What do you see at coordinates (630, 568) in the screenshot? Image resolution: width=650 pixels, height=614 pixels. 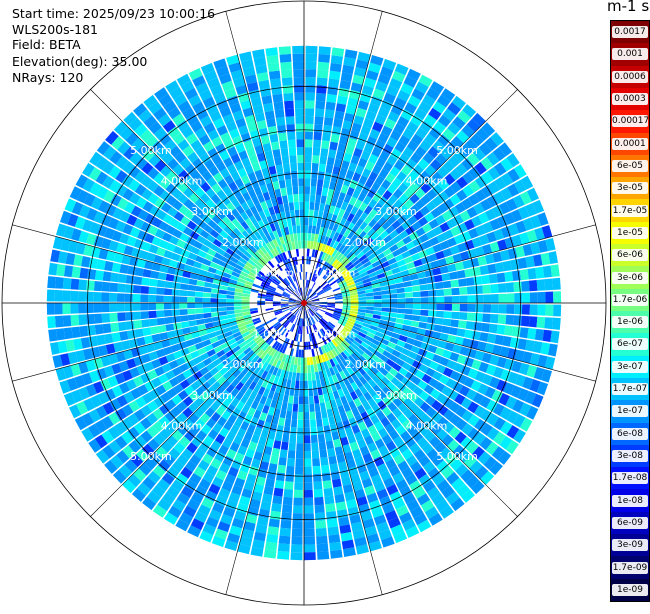 I see `colorbar-tick-label: 1.7e-09` at bounding box center [630, 568].